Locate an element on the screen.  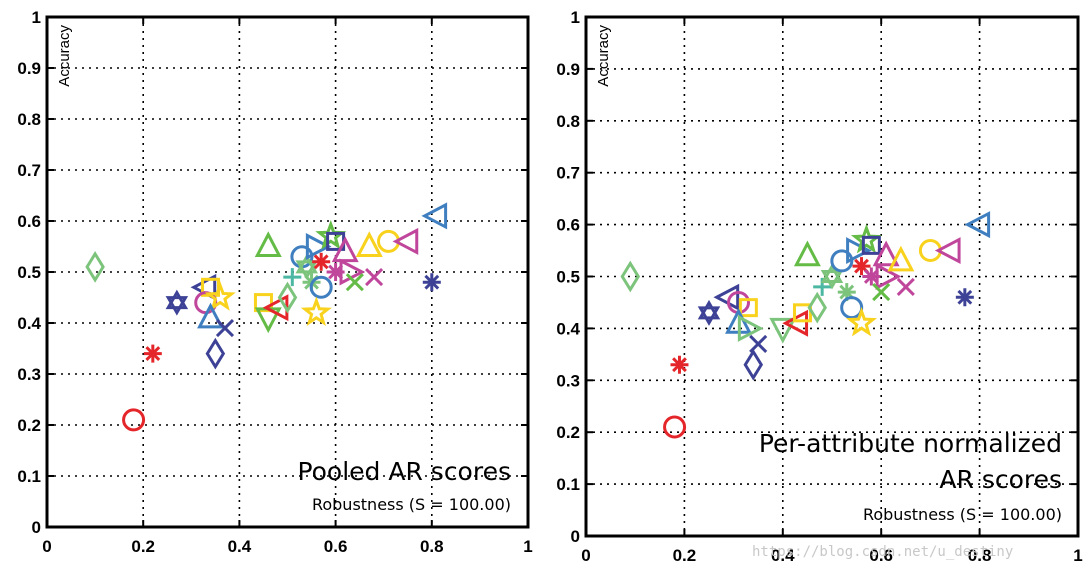
data-point-triangle-down-lightgreen is located at coordinates (783, 330).